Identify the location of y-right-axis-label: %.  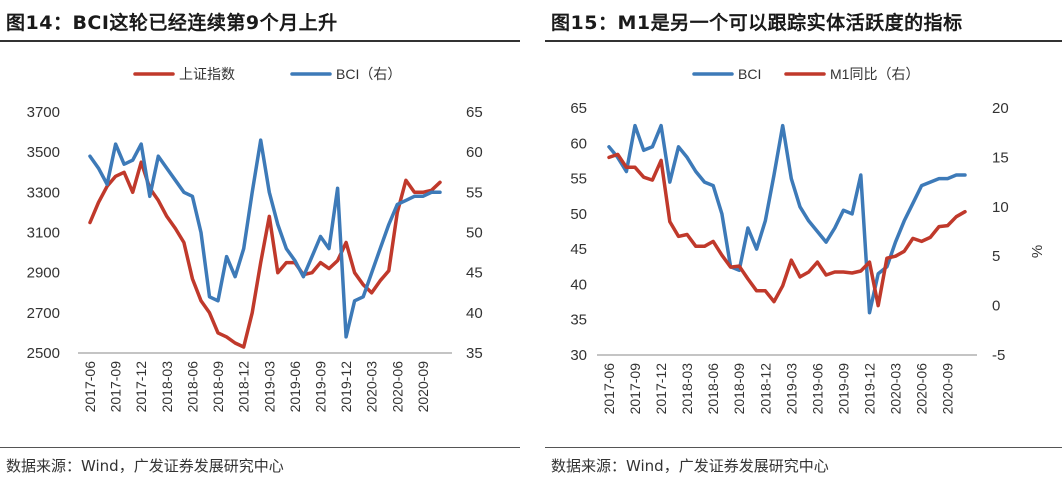
(1037, 251).